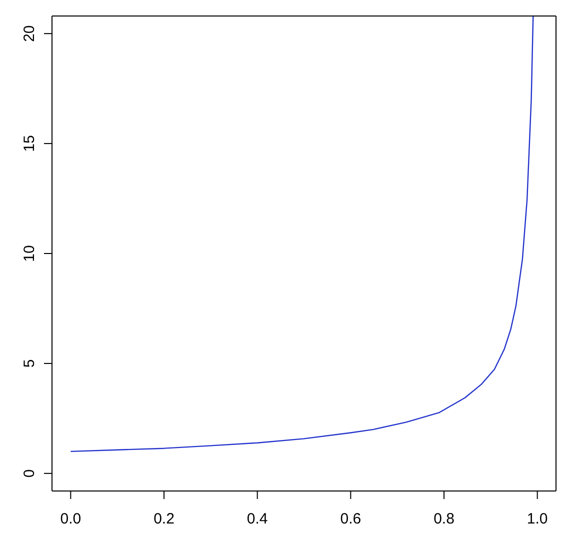 Image resolution: width=576 pixels, height=540 pixels. Describe the element at coordinates (29, 33) in the screenshot. I see `y-tick-label: 20` at that location.